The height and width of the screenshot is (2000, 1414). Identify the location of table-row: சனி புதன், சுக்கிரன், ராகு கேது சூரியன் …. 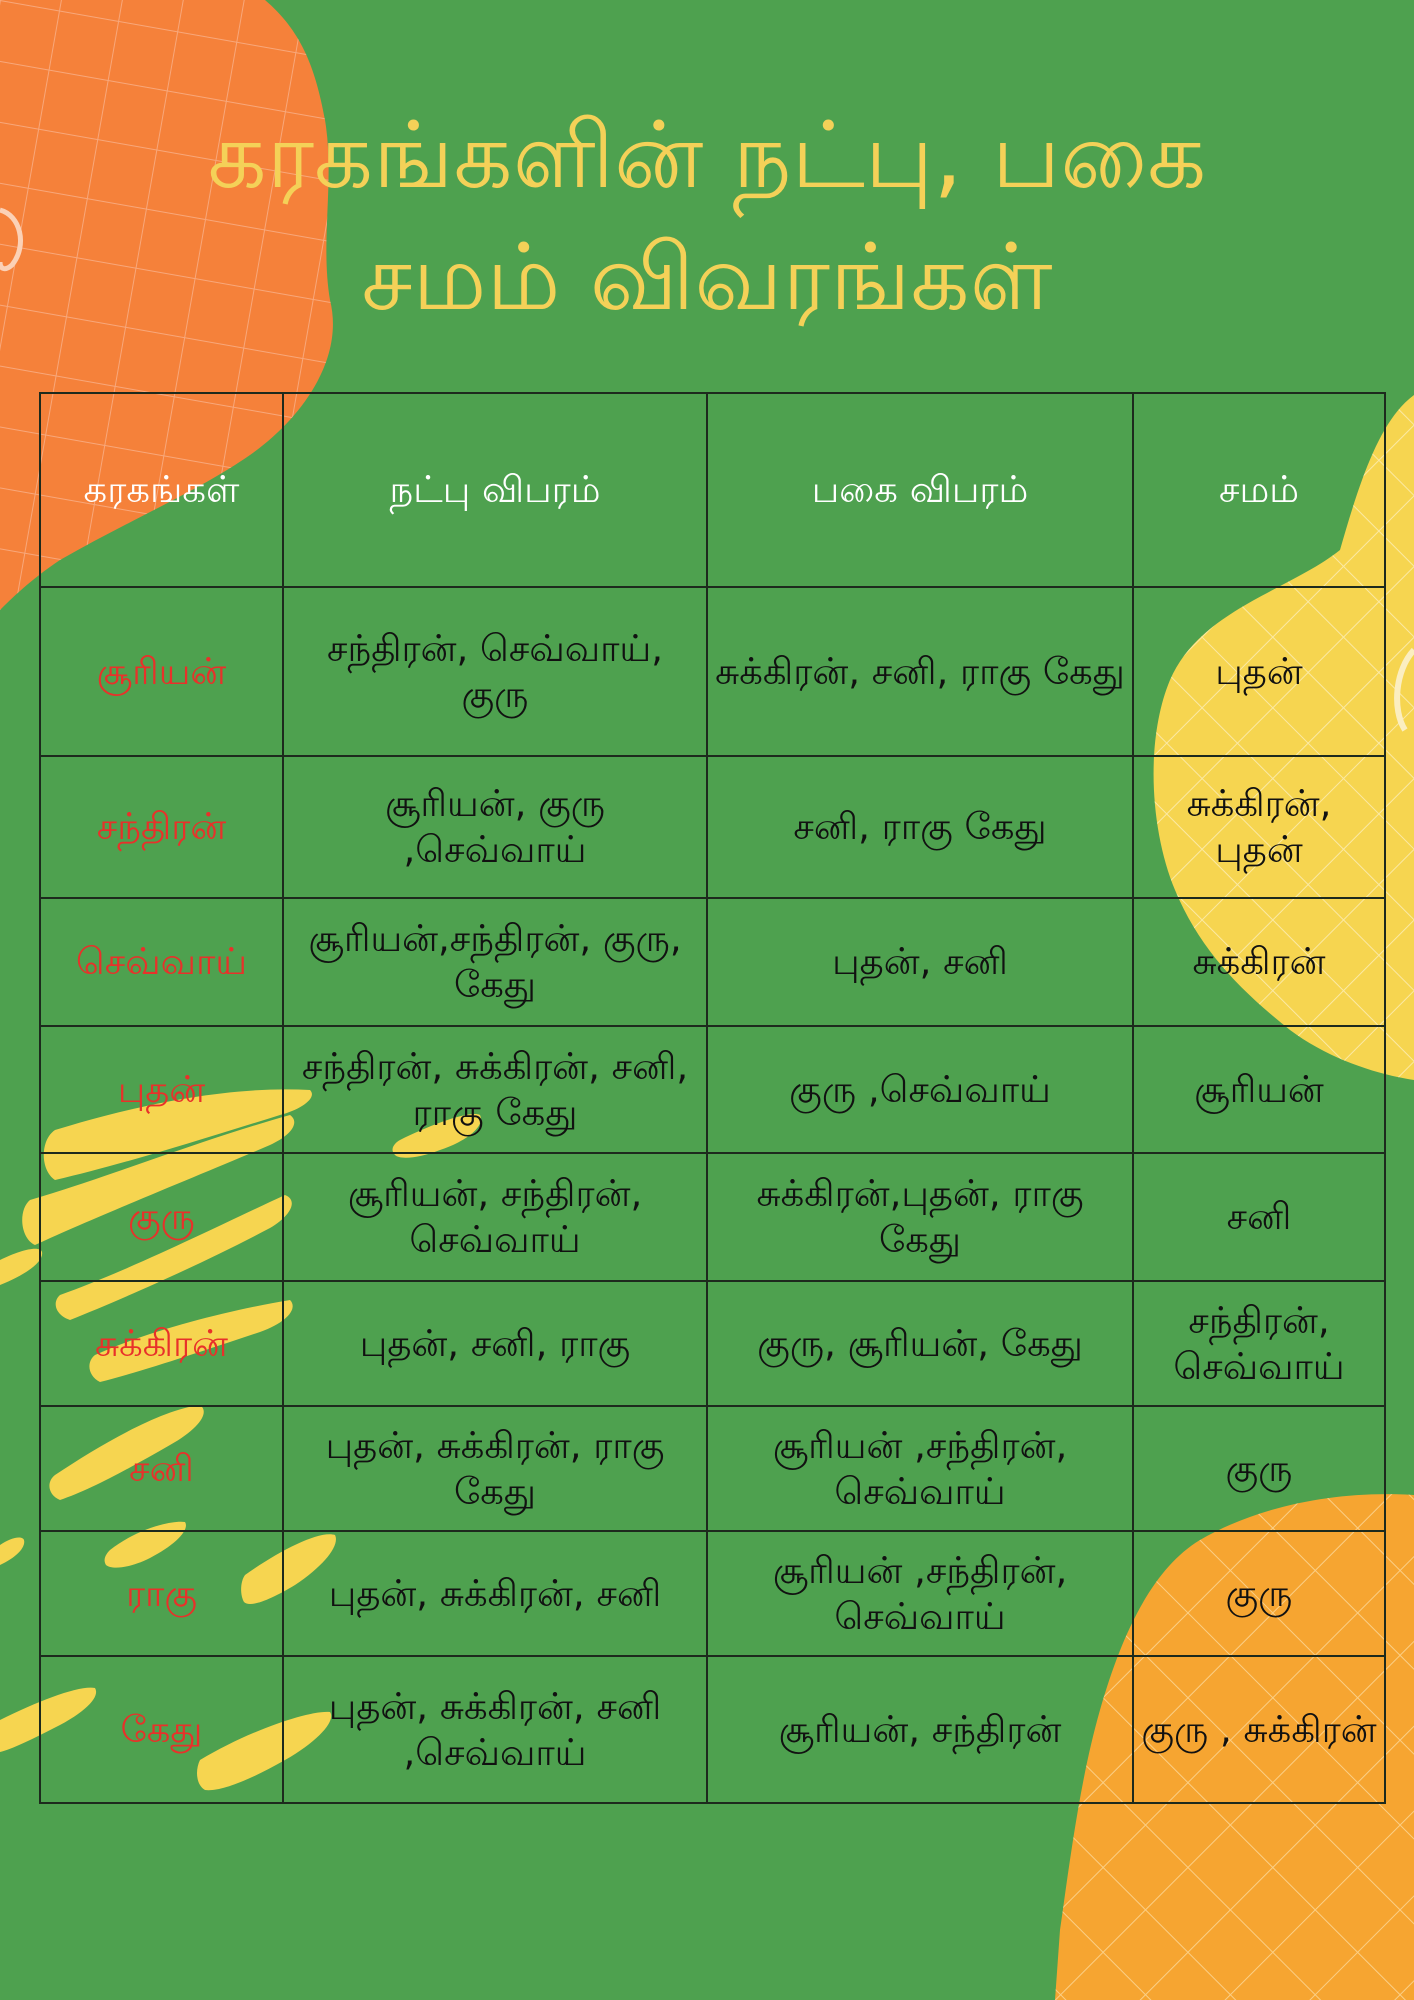
(712, 1468).